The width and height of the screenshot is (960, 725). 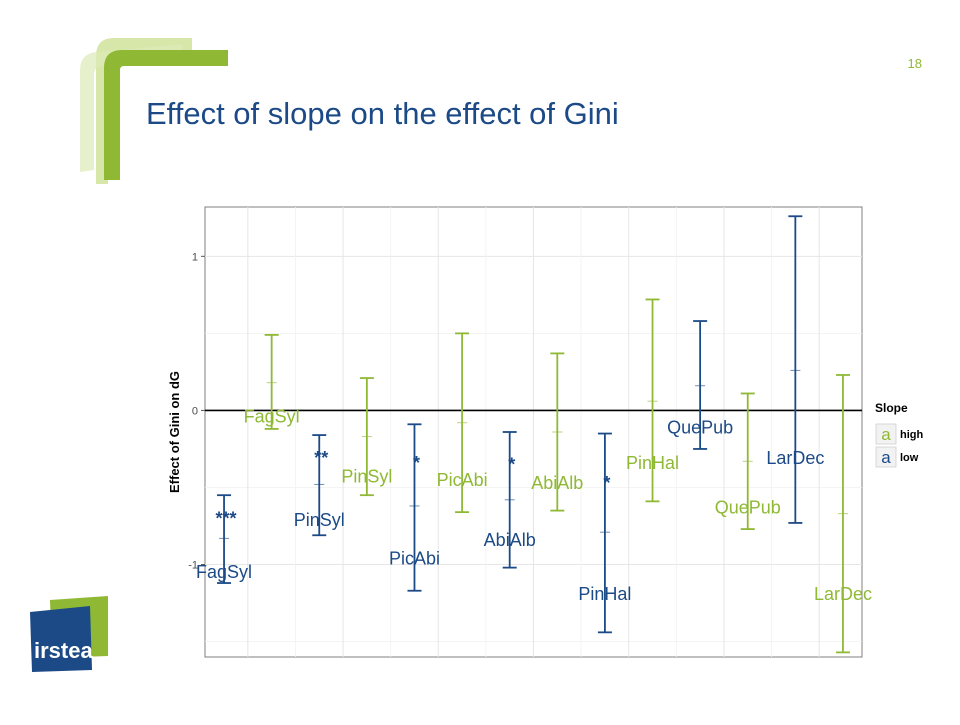 I want to click on significance-stars: **, so click(x=321, y=458).